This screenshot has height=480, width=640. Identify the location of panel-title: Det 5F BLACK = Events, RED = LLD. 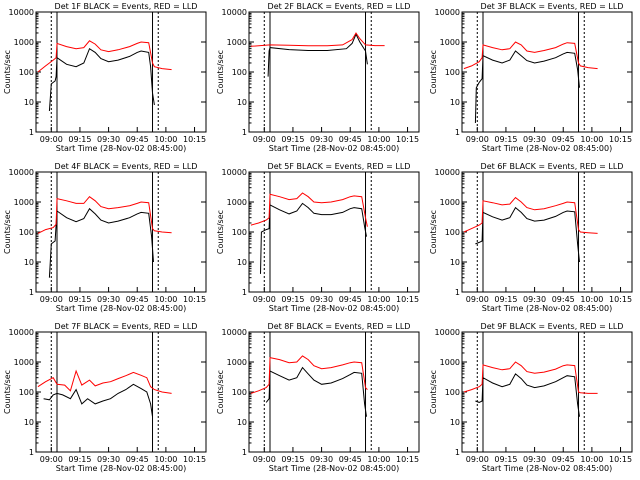
(339, 166).